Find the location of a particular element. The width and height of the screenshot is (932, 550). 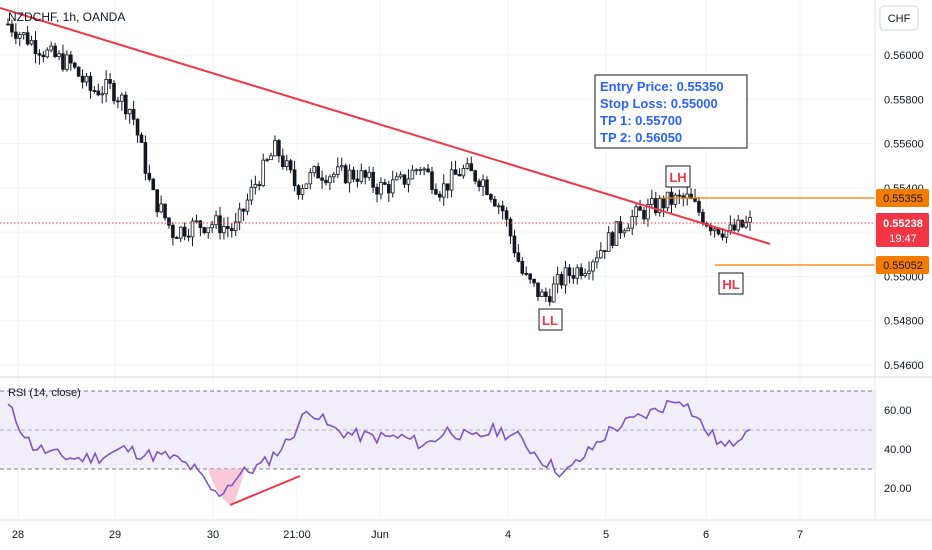

current-price-badge is located at coordinates (902, 230).